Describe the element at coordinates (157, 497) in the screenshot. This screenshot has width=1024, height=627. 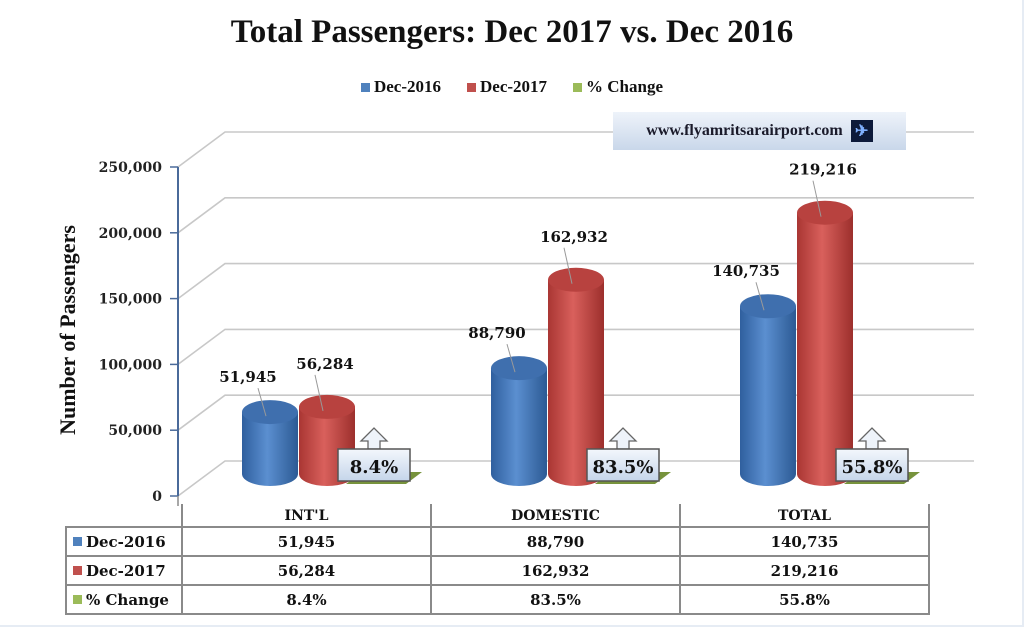
I see `y-tick-label: 0` at that location.